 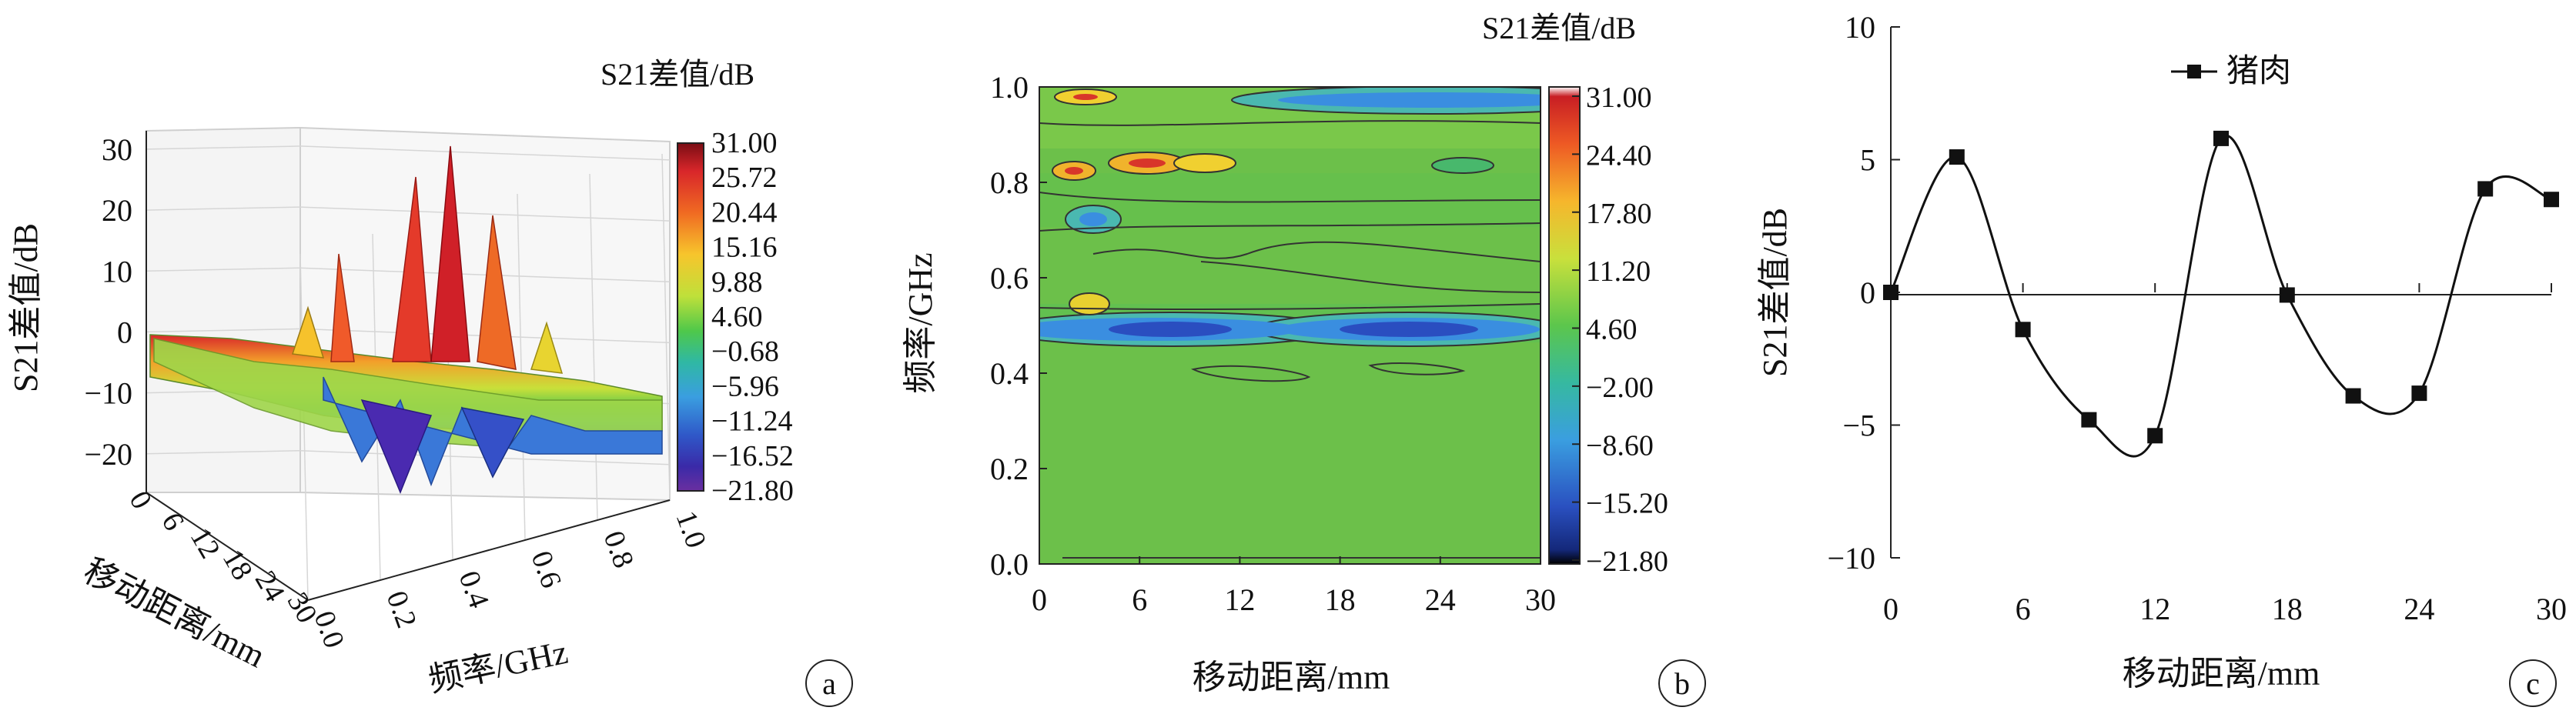 What do you see at coordinates (1775, 292) in the screenshot?
I see `y-axis-label: S21差值/dB` at bounding box center [1775, 292].